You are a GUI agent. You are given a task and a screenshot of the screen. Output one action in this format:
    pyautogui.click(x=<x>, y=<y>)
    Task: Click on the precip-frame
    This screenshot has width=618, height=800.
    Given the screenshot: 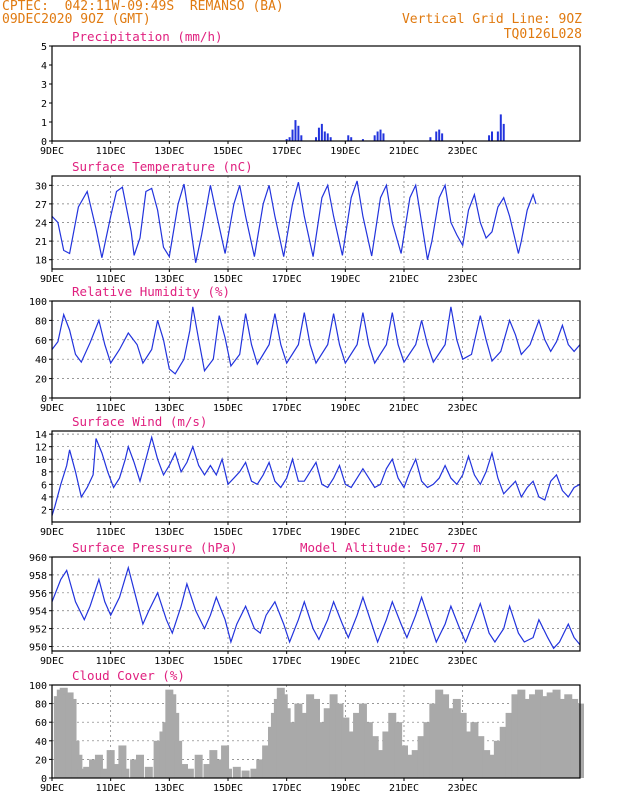 What is the action you would take?
    pyautogui.click(x=316, y=93)
    